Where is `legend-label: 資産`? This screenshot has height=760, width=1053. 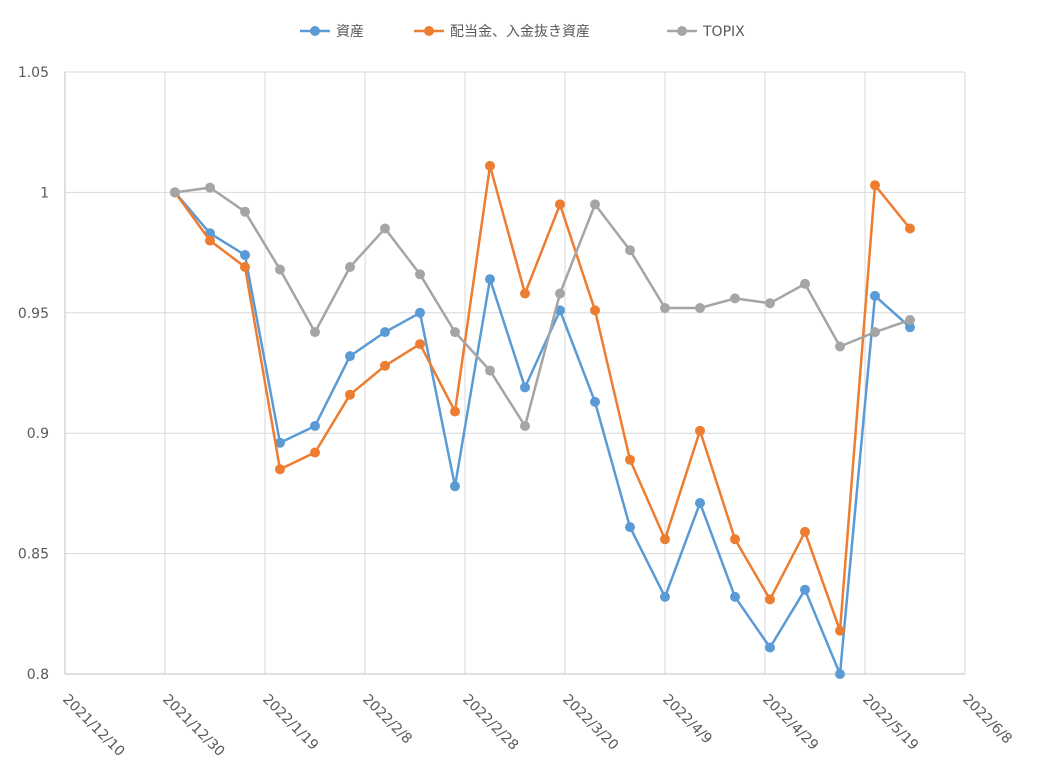 legend-label: 資産 is located at coordinates (350, 32).